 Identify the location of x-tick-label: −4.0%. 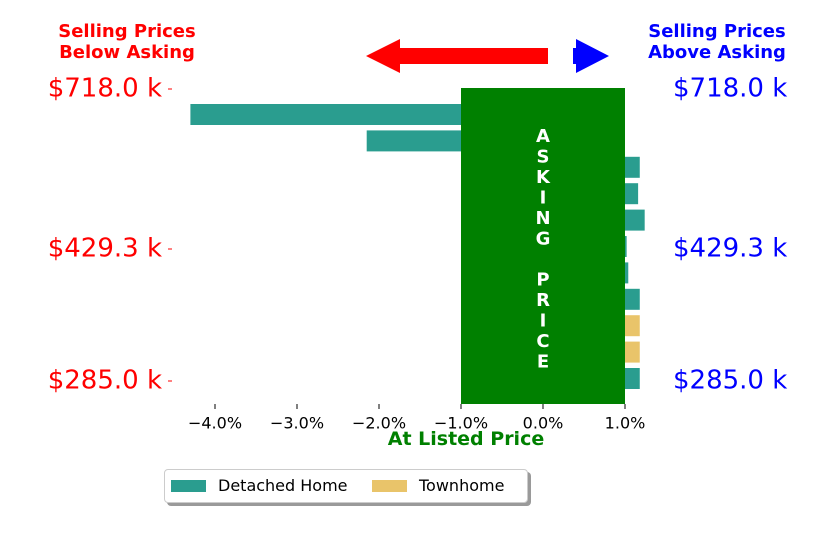
(215, 423).